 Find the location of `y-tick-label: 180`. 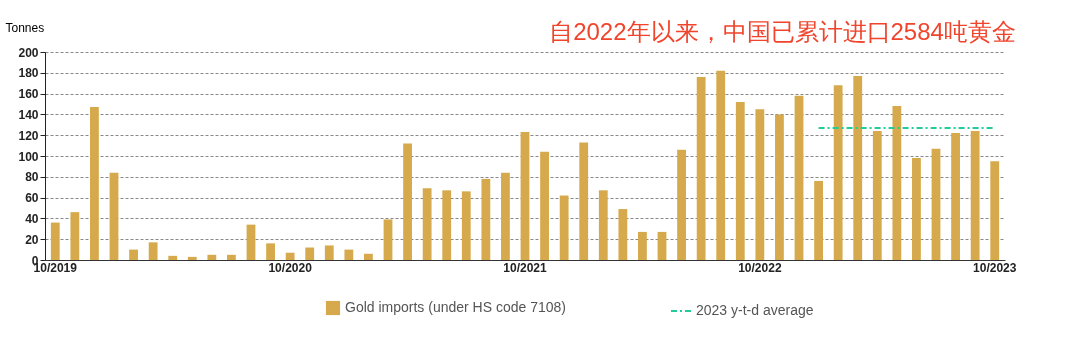

y-tick-label: 180 is located at coordinates (28, 73).